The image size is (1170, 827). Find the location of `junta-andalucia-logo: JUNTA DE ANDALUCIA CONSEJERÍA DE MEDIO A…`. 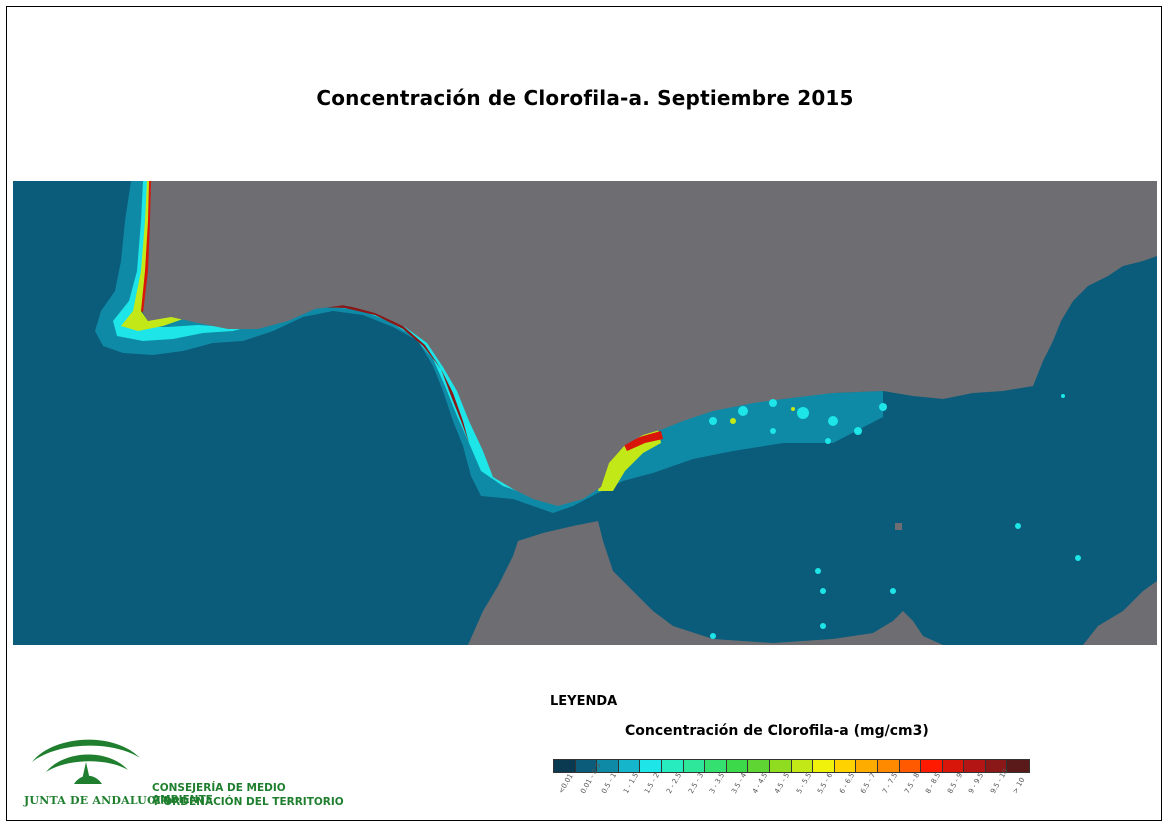

junta-andalucia-logo: JUNTA DE ANDALUCIA CONSEJERÍA DE MEDIO A… is located at coordinates (184, 770).